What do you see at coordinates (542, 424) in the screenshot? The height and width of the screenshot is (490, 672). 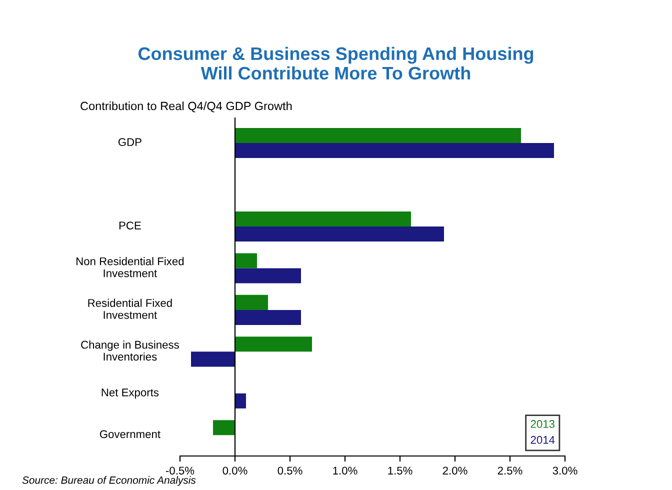 I see `text: 2013` at bounding box center [542, 424].